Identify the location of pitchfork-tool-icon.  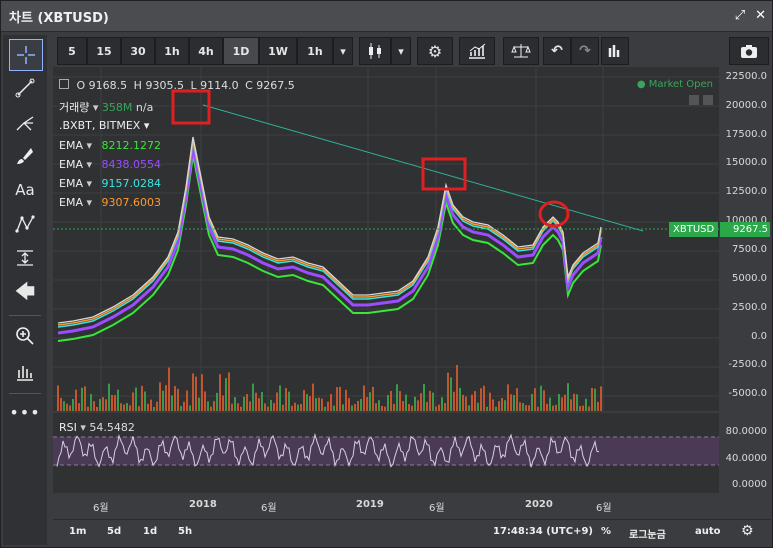
(25, 122).